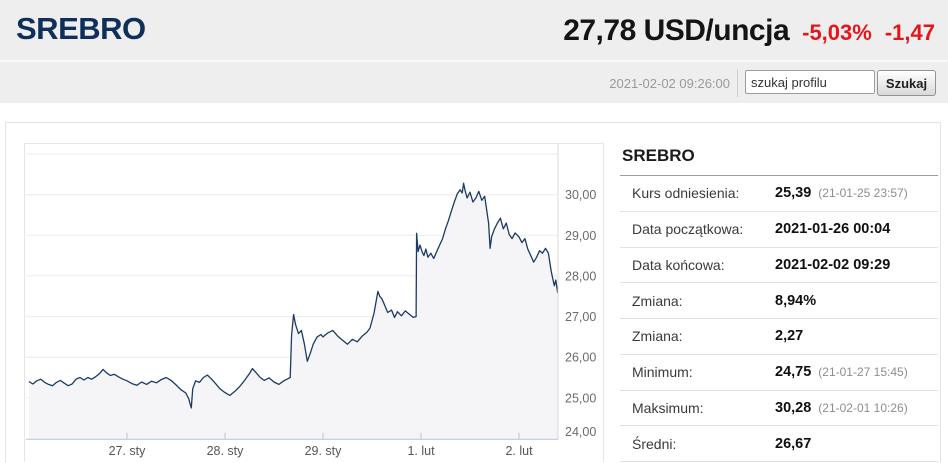 This screenshot has height=463, width=948. I want to click on stat-value: 25,39, so click(793, 193).